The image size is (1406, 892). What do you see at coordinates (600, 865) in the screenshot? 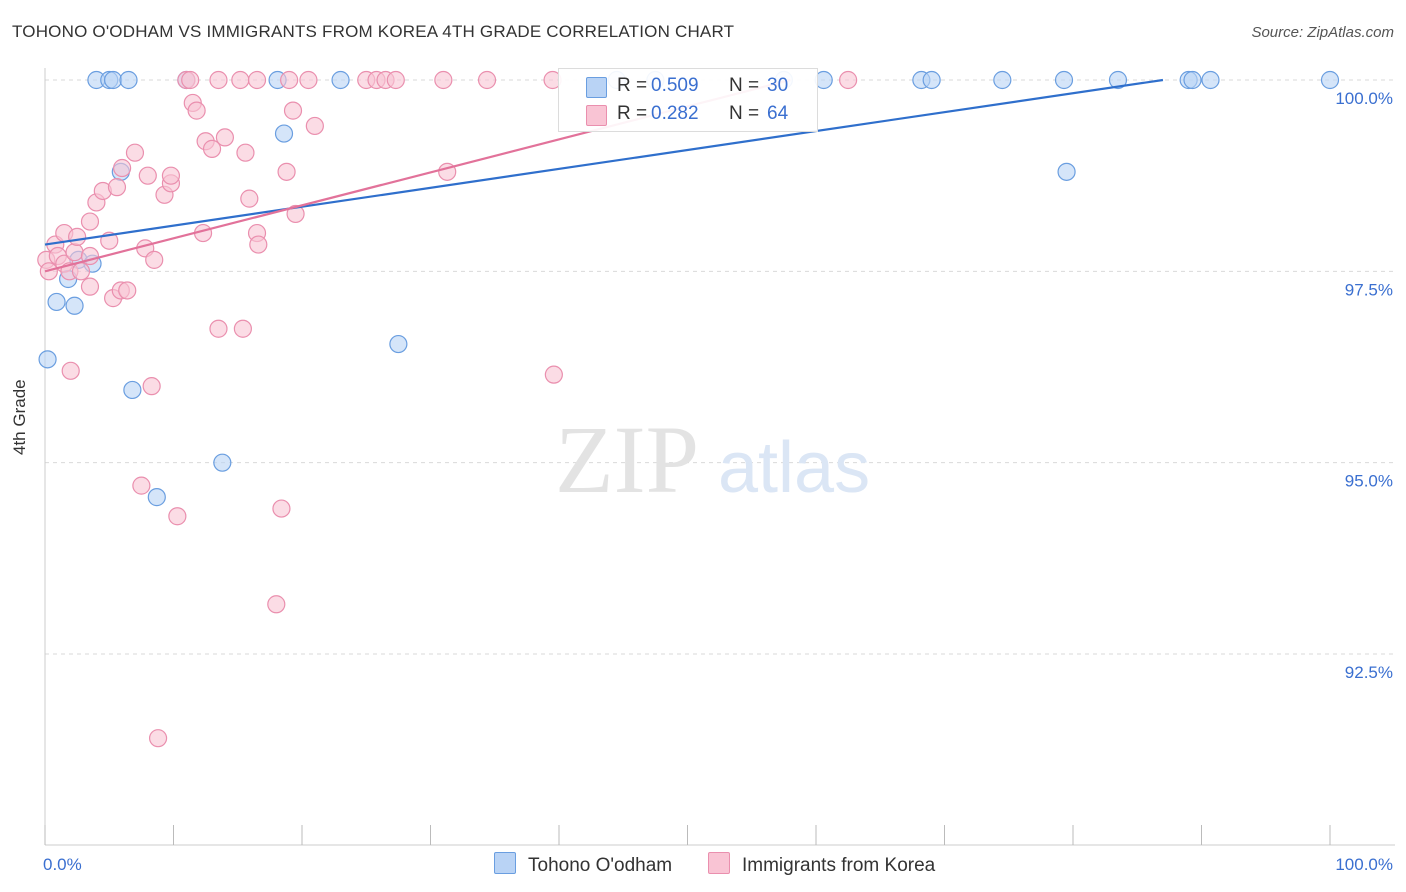
I see `legend-label: Tohono O'odham` at bounding box center [600, 865].